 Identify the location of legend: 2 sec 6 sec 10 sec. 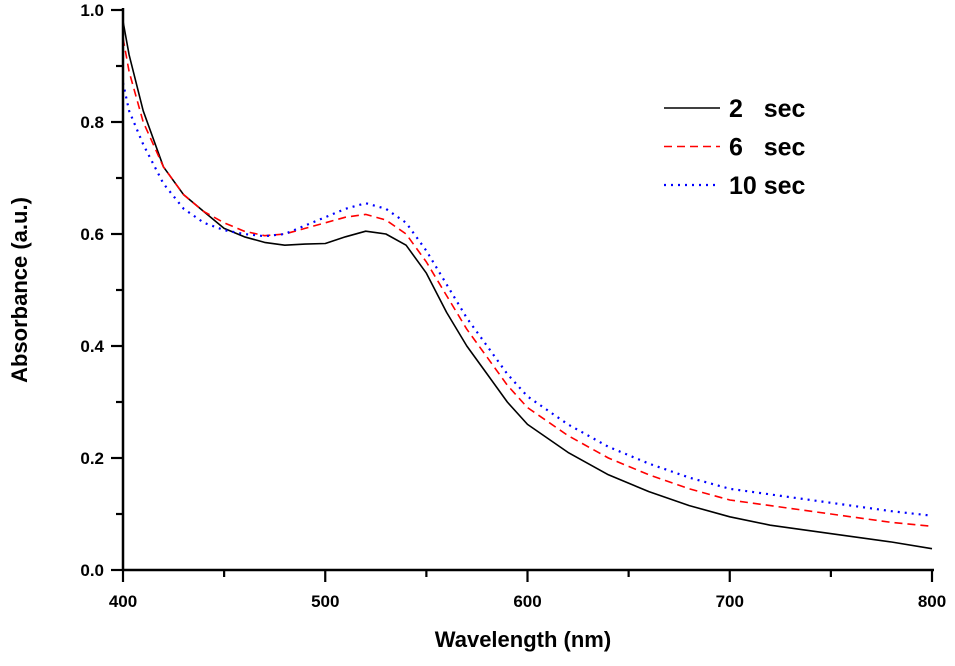
(735, 147).